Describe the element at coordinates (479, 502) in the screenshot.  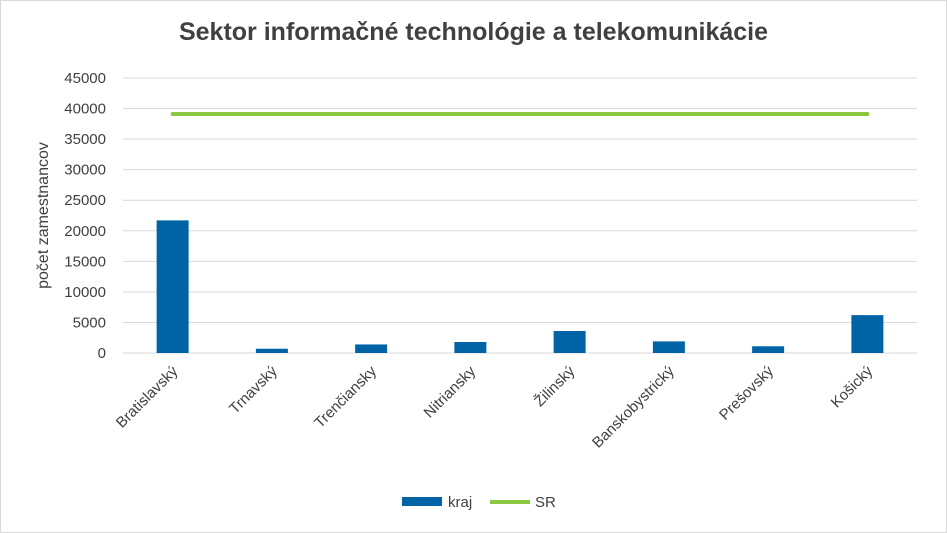
I see `legend: kraj SR` at that location.